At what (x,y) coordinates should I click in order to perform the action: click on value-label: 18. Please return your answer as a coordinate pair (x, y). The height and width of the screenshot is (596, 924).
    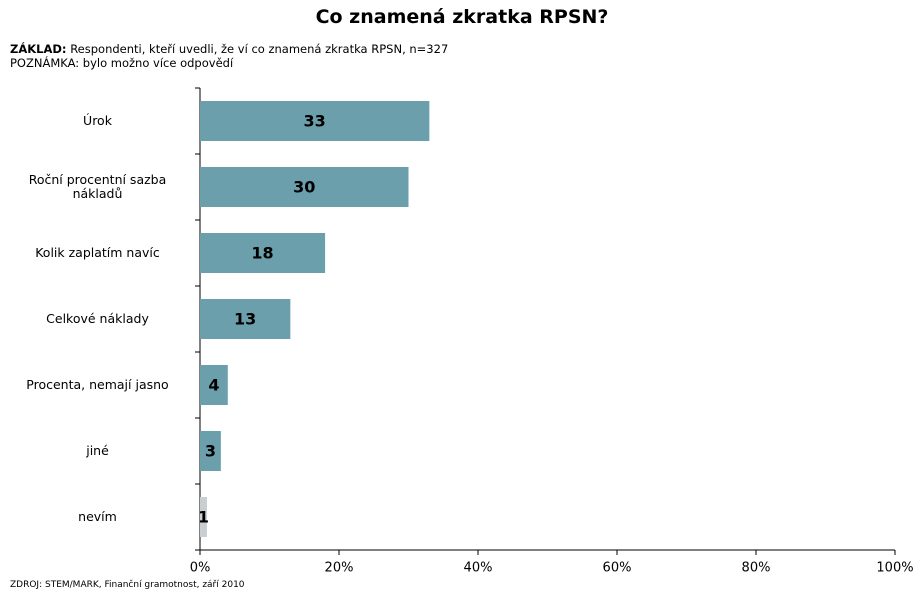
    Looking at the image, I should click on (262, 253).